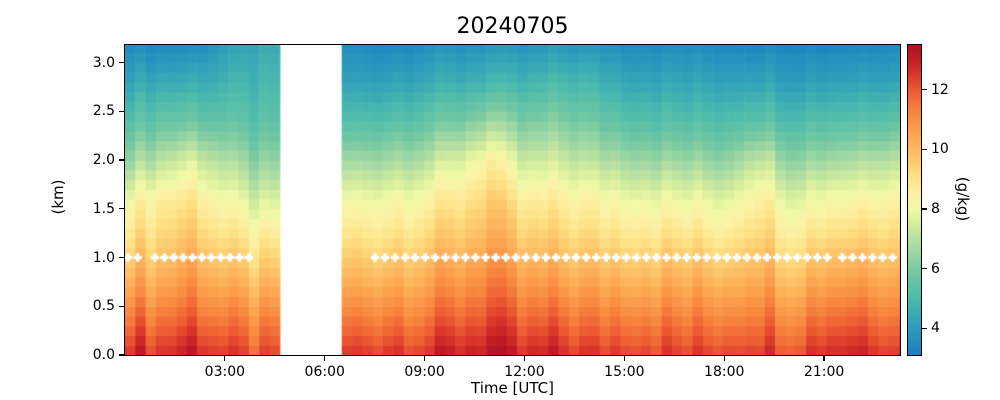 The height and width of the screenshot is (400, 1000). What do you see at coordinates (824, 372) in the screenshot?
I see `x-tick-label: 21:00` at bounding box center [824, 372].